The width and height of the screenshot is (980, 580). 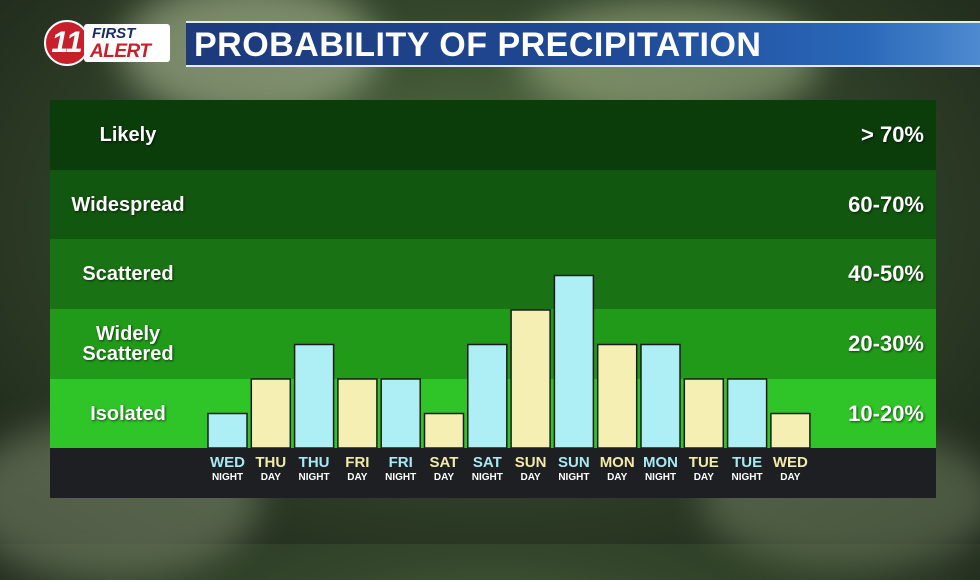 What do you see at coordinates (444, 430) in the screenshot?
I see `bar-sat-day` at bounding box center [444, 430].